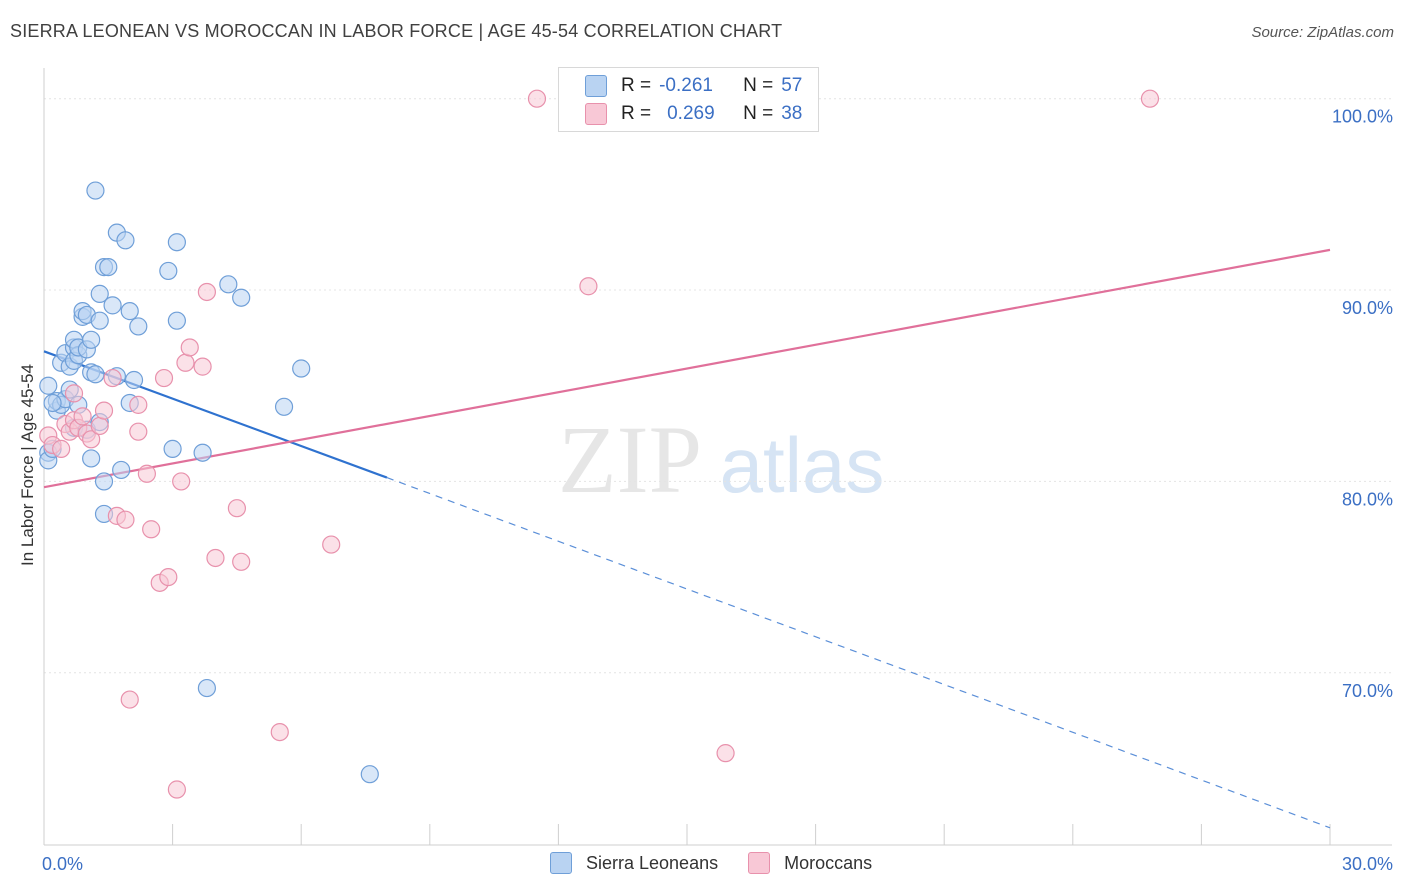 The height and width of the screenshot is (892, 1406). I want to click on watermark-atlas: atlas, so click(802, 465).